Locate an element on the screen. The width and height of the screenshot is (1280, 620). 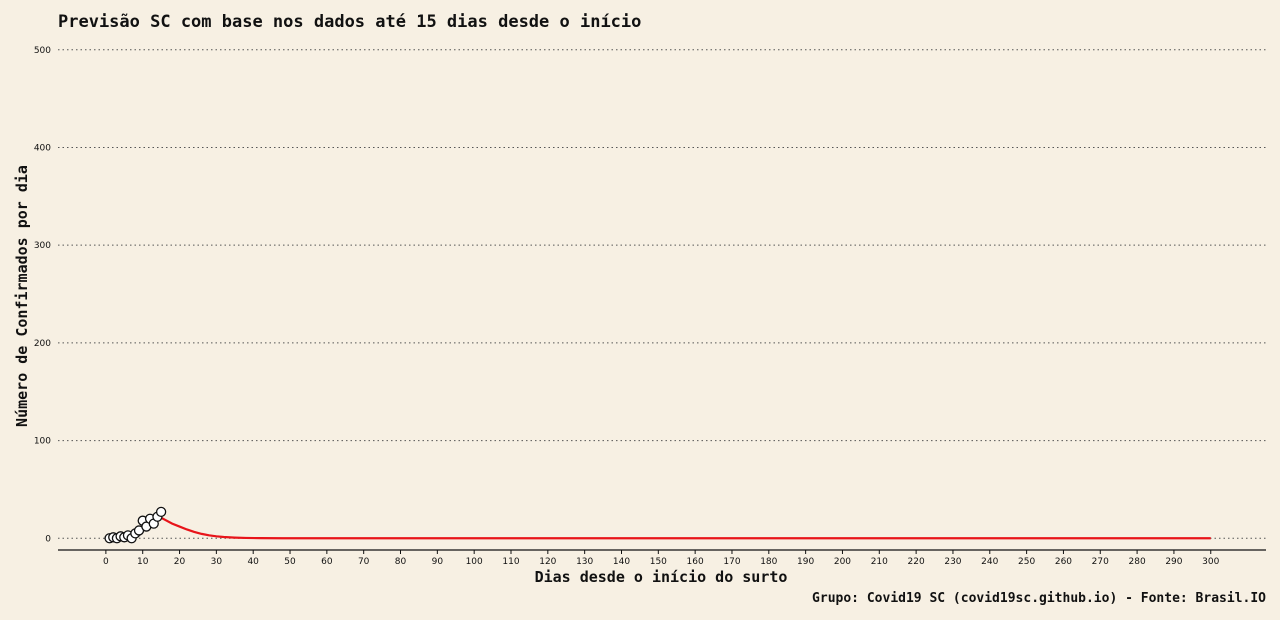
x-tick-label: 100 is located at coordinates (474, 562).